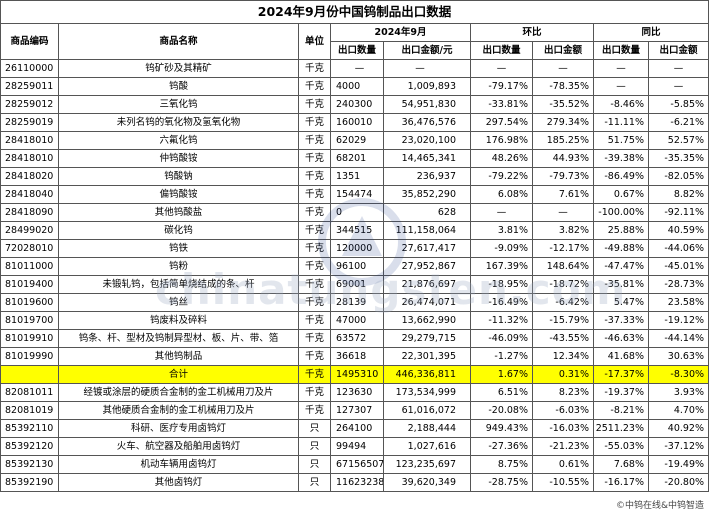 This screenshot has height=513, width=710. What do you see at coordinates (427, 194) in the screenshot?
I see `cell-amount: 35,852,290` at bounding box center [427, 194].